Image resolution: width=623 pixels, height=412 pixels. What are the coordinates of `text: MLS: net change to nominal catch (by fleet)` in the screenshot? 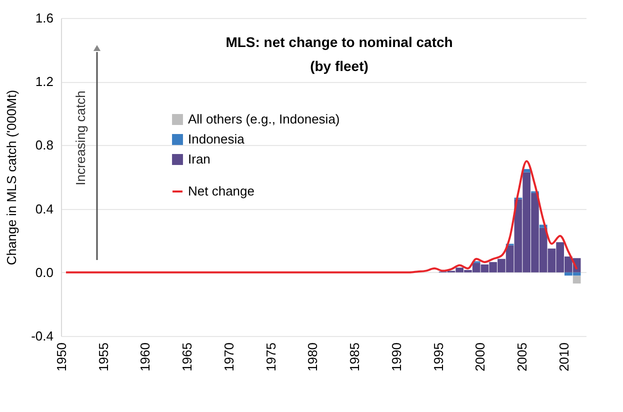 It's located at (339, 54).